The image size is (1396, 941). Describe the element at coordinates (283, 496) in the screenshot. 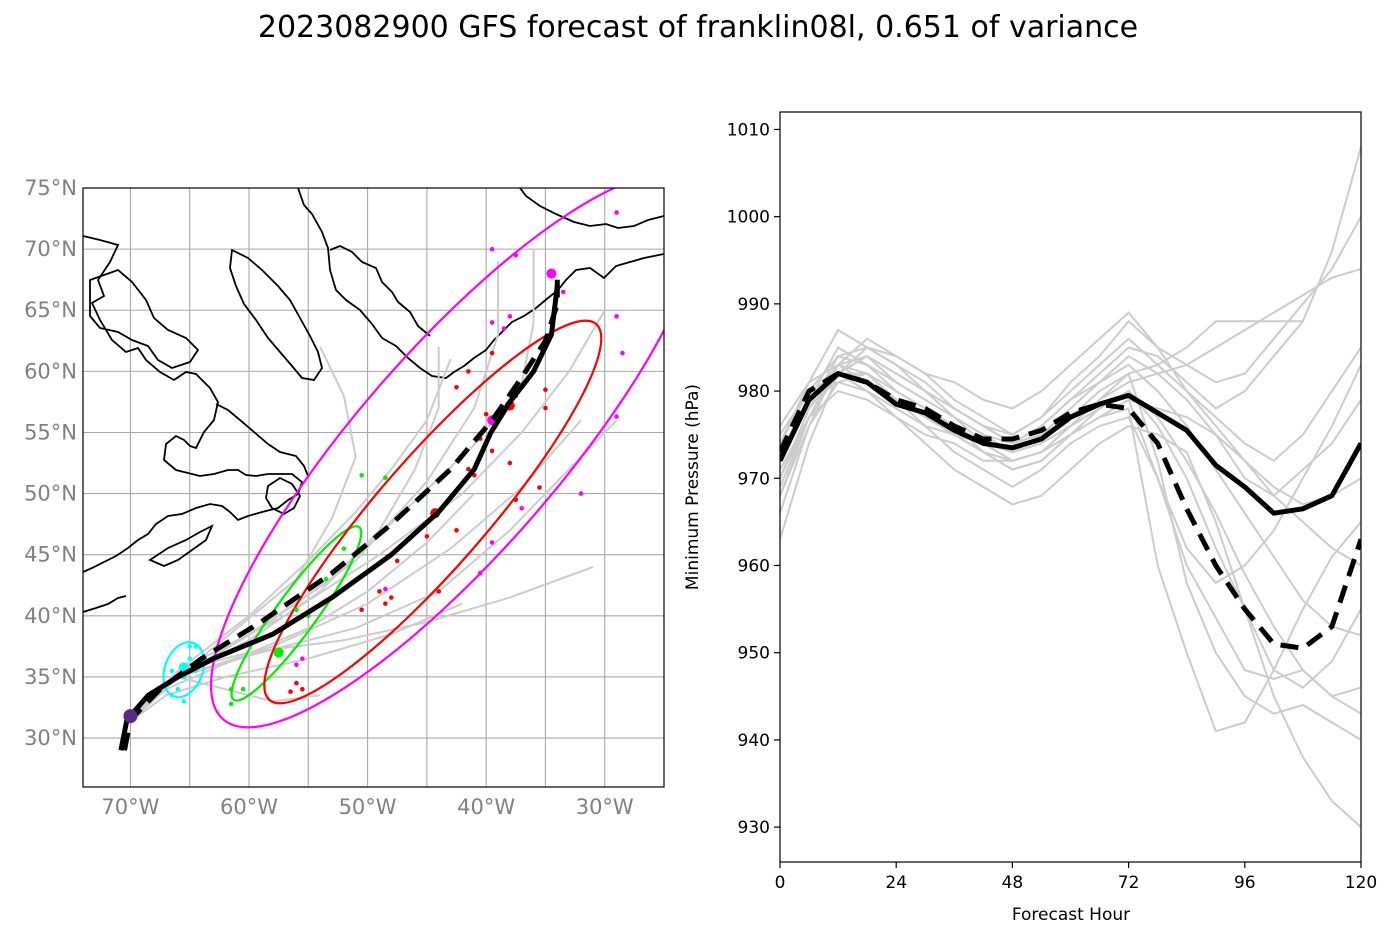

I see `newfoundland` at that location.